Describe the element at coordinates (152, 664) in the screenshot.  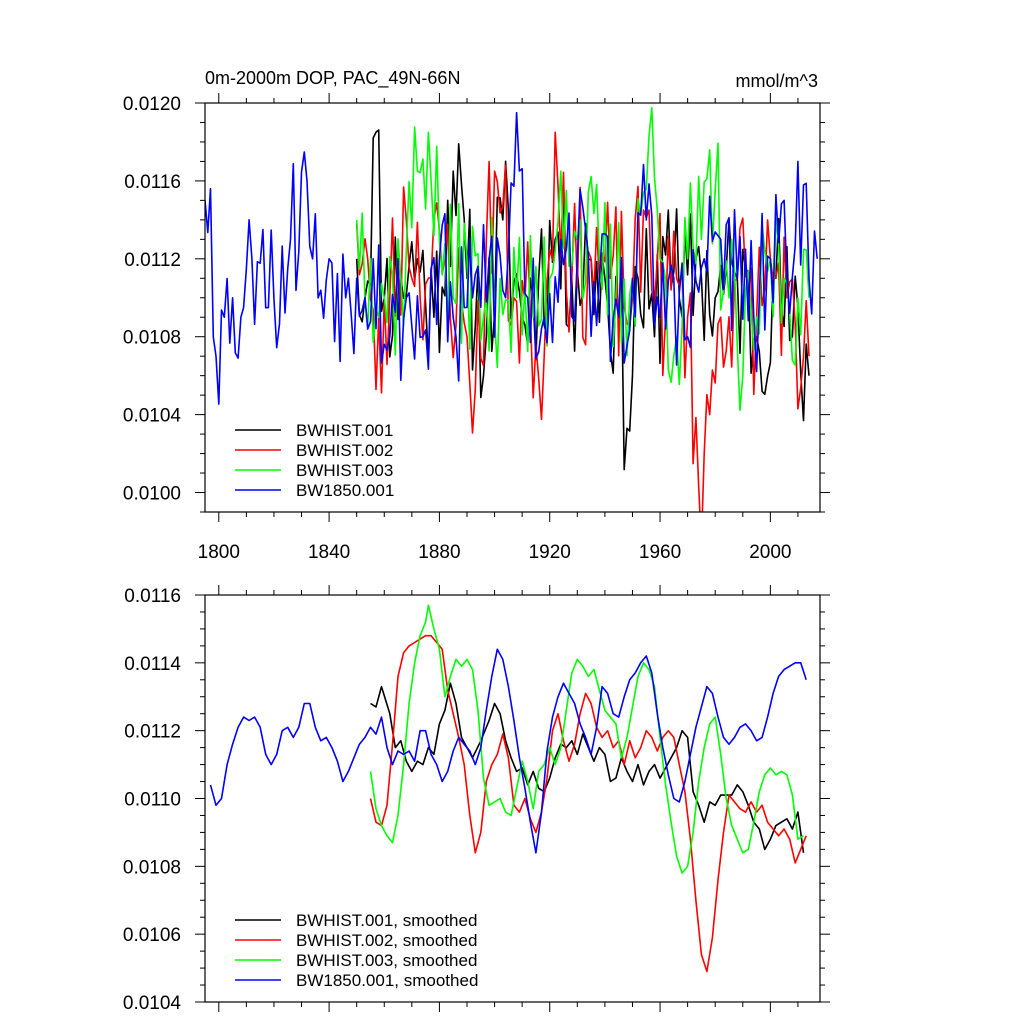
I see `y-tick-label: 0.0114` at that location.